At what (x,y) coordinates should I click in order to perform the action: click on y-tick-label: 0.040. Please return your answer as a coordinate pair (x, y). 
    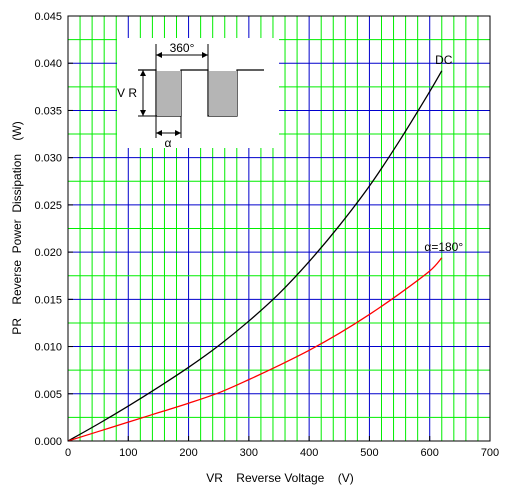
    Looking at the image, I should click on (48, 64).